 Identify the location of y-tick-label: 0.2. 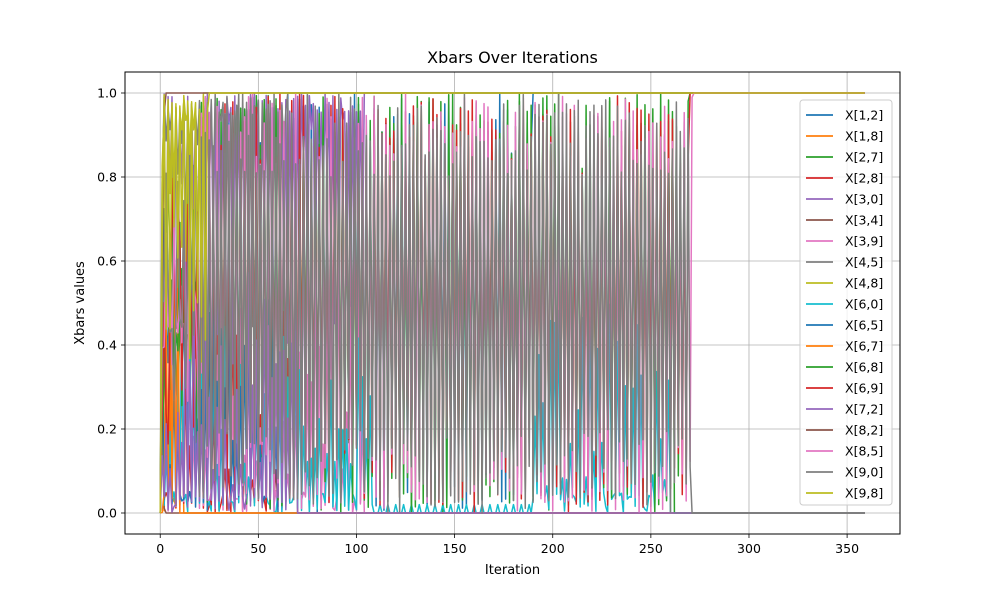
(107, 429).